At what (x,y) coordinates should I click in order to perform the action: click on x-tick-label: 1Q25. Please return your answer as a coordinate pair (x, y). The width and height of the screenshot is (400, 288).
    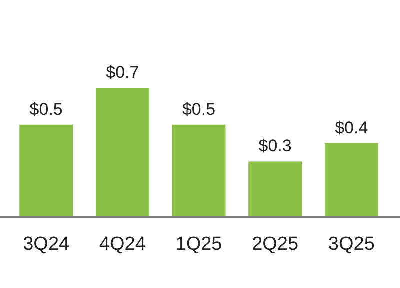
    Looking at the image, I should click on (199, 244).